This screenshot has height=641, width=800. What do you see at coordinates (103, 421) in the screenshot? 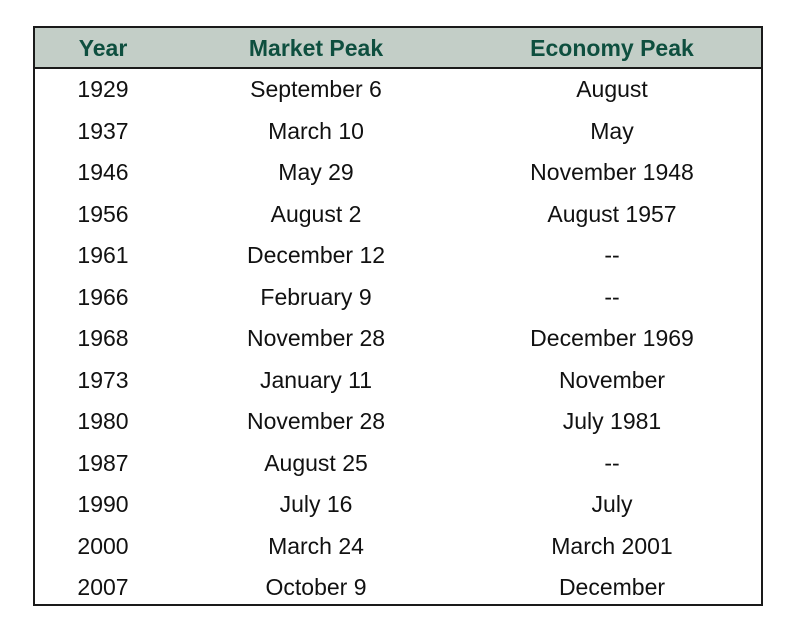
I see `cell-year: 1980` at bounding box center [103, 421].